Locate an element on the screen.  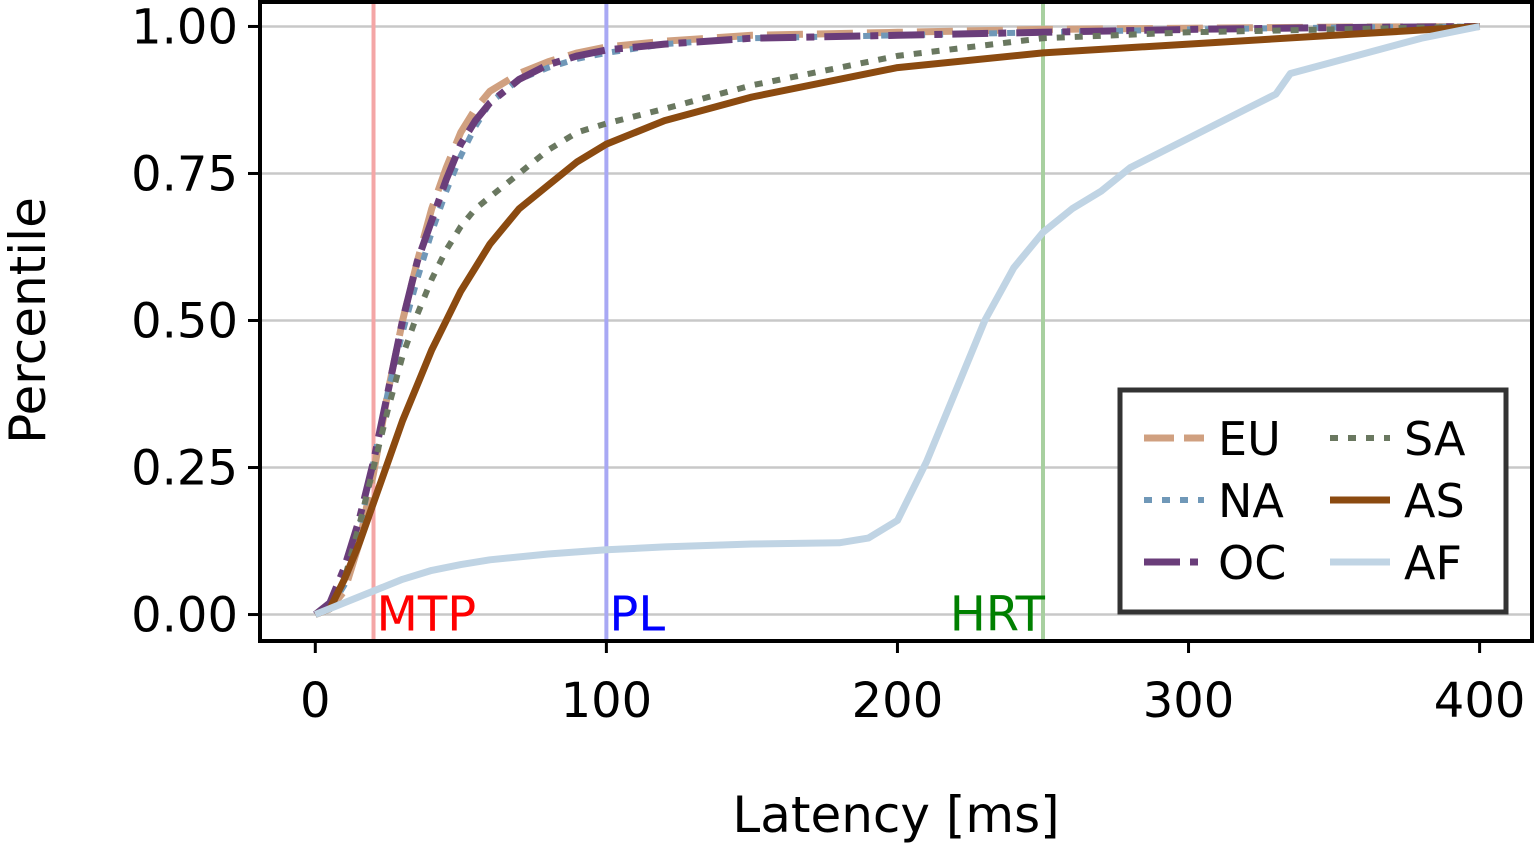
legend-label-af: AF is located at coordinates (1433, 563).